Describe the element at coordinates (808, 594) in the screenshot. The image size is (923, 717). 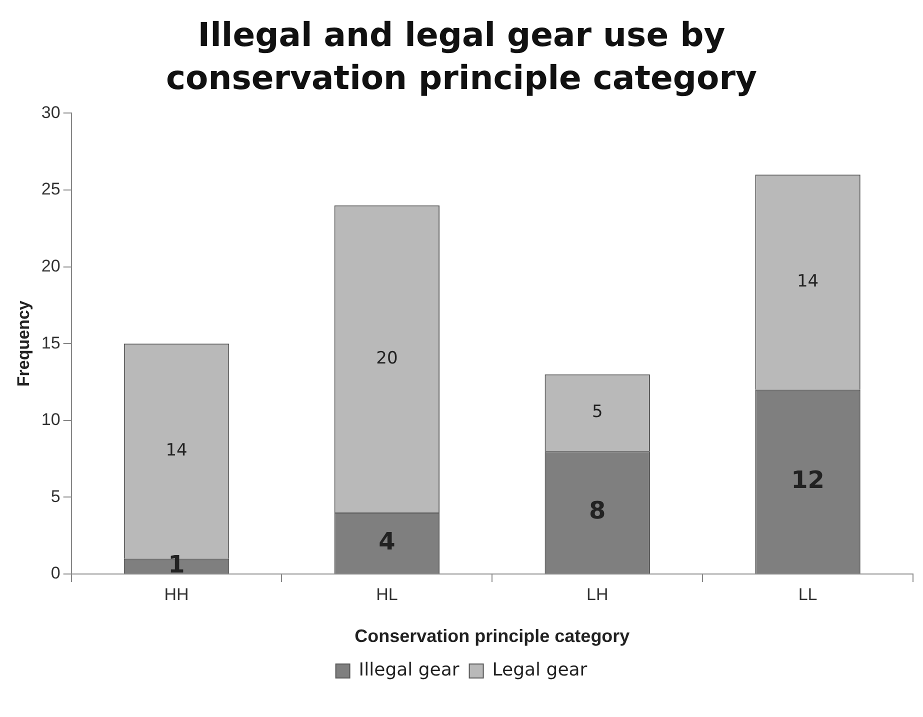
I see `x-tick-label: LL` at that location.